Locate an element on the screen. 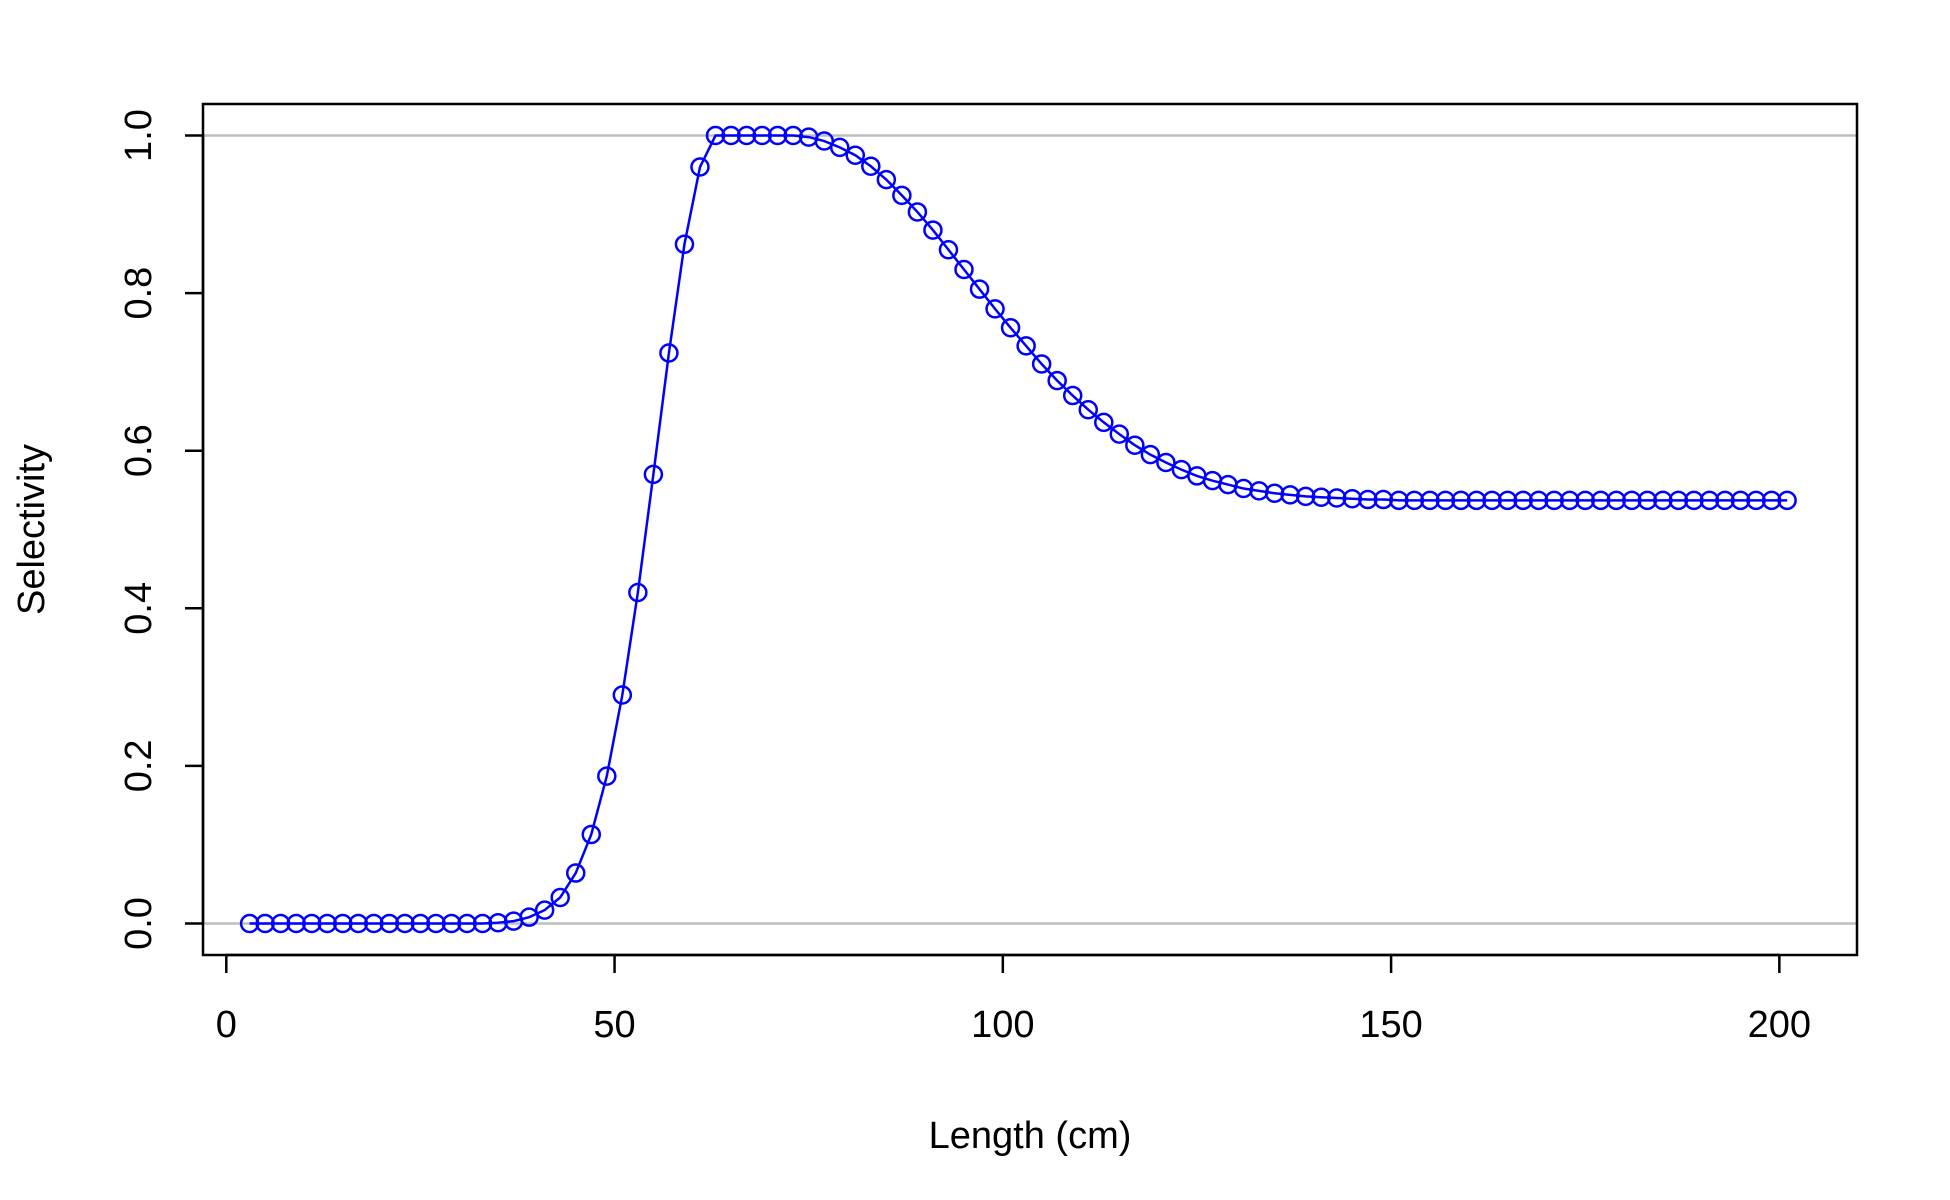 The image size is (1950, 1200). x-axis-title: Length (cm) is located at coordinates (1030, 1136).